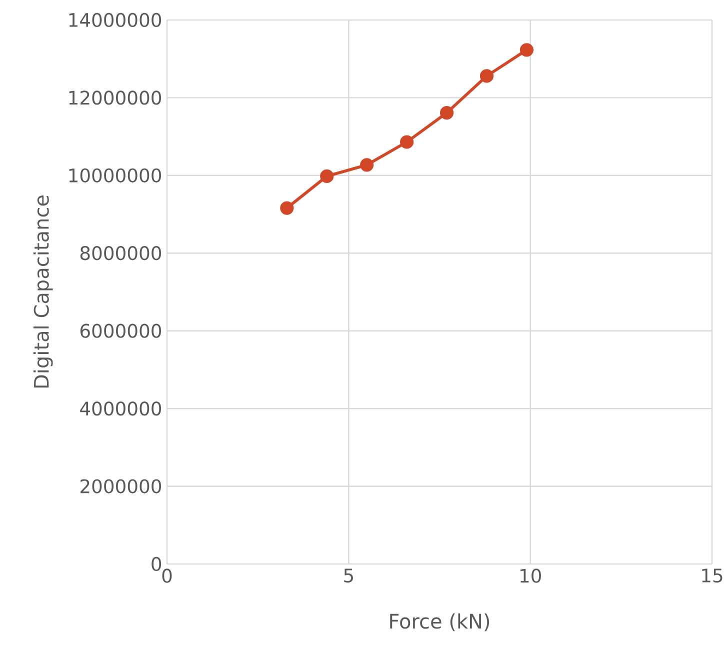  I want to click on y-tick-label: 14000000, so click(115, 20).